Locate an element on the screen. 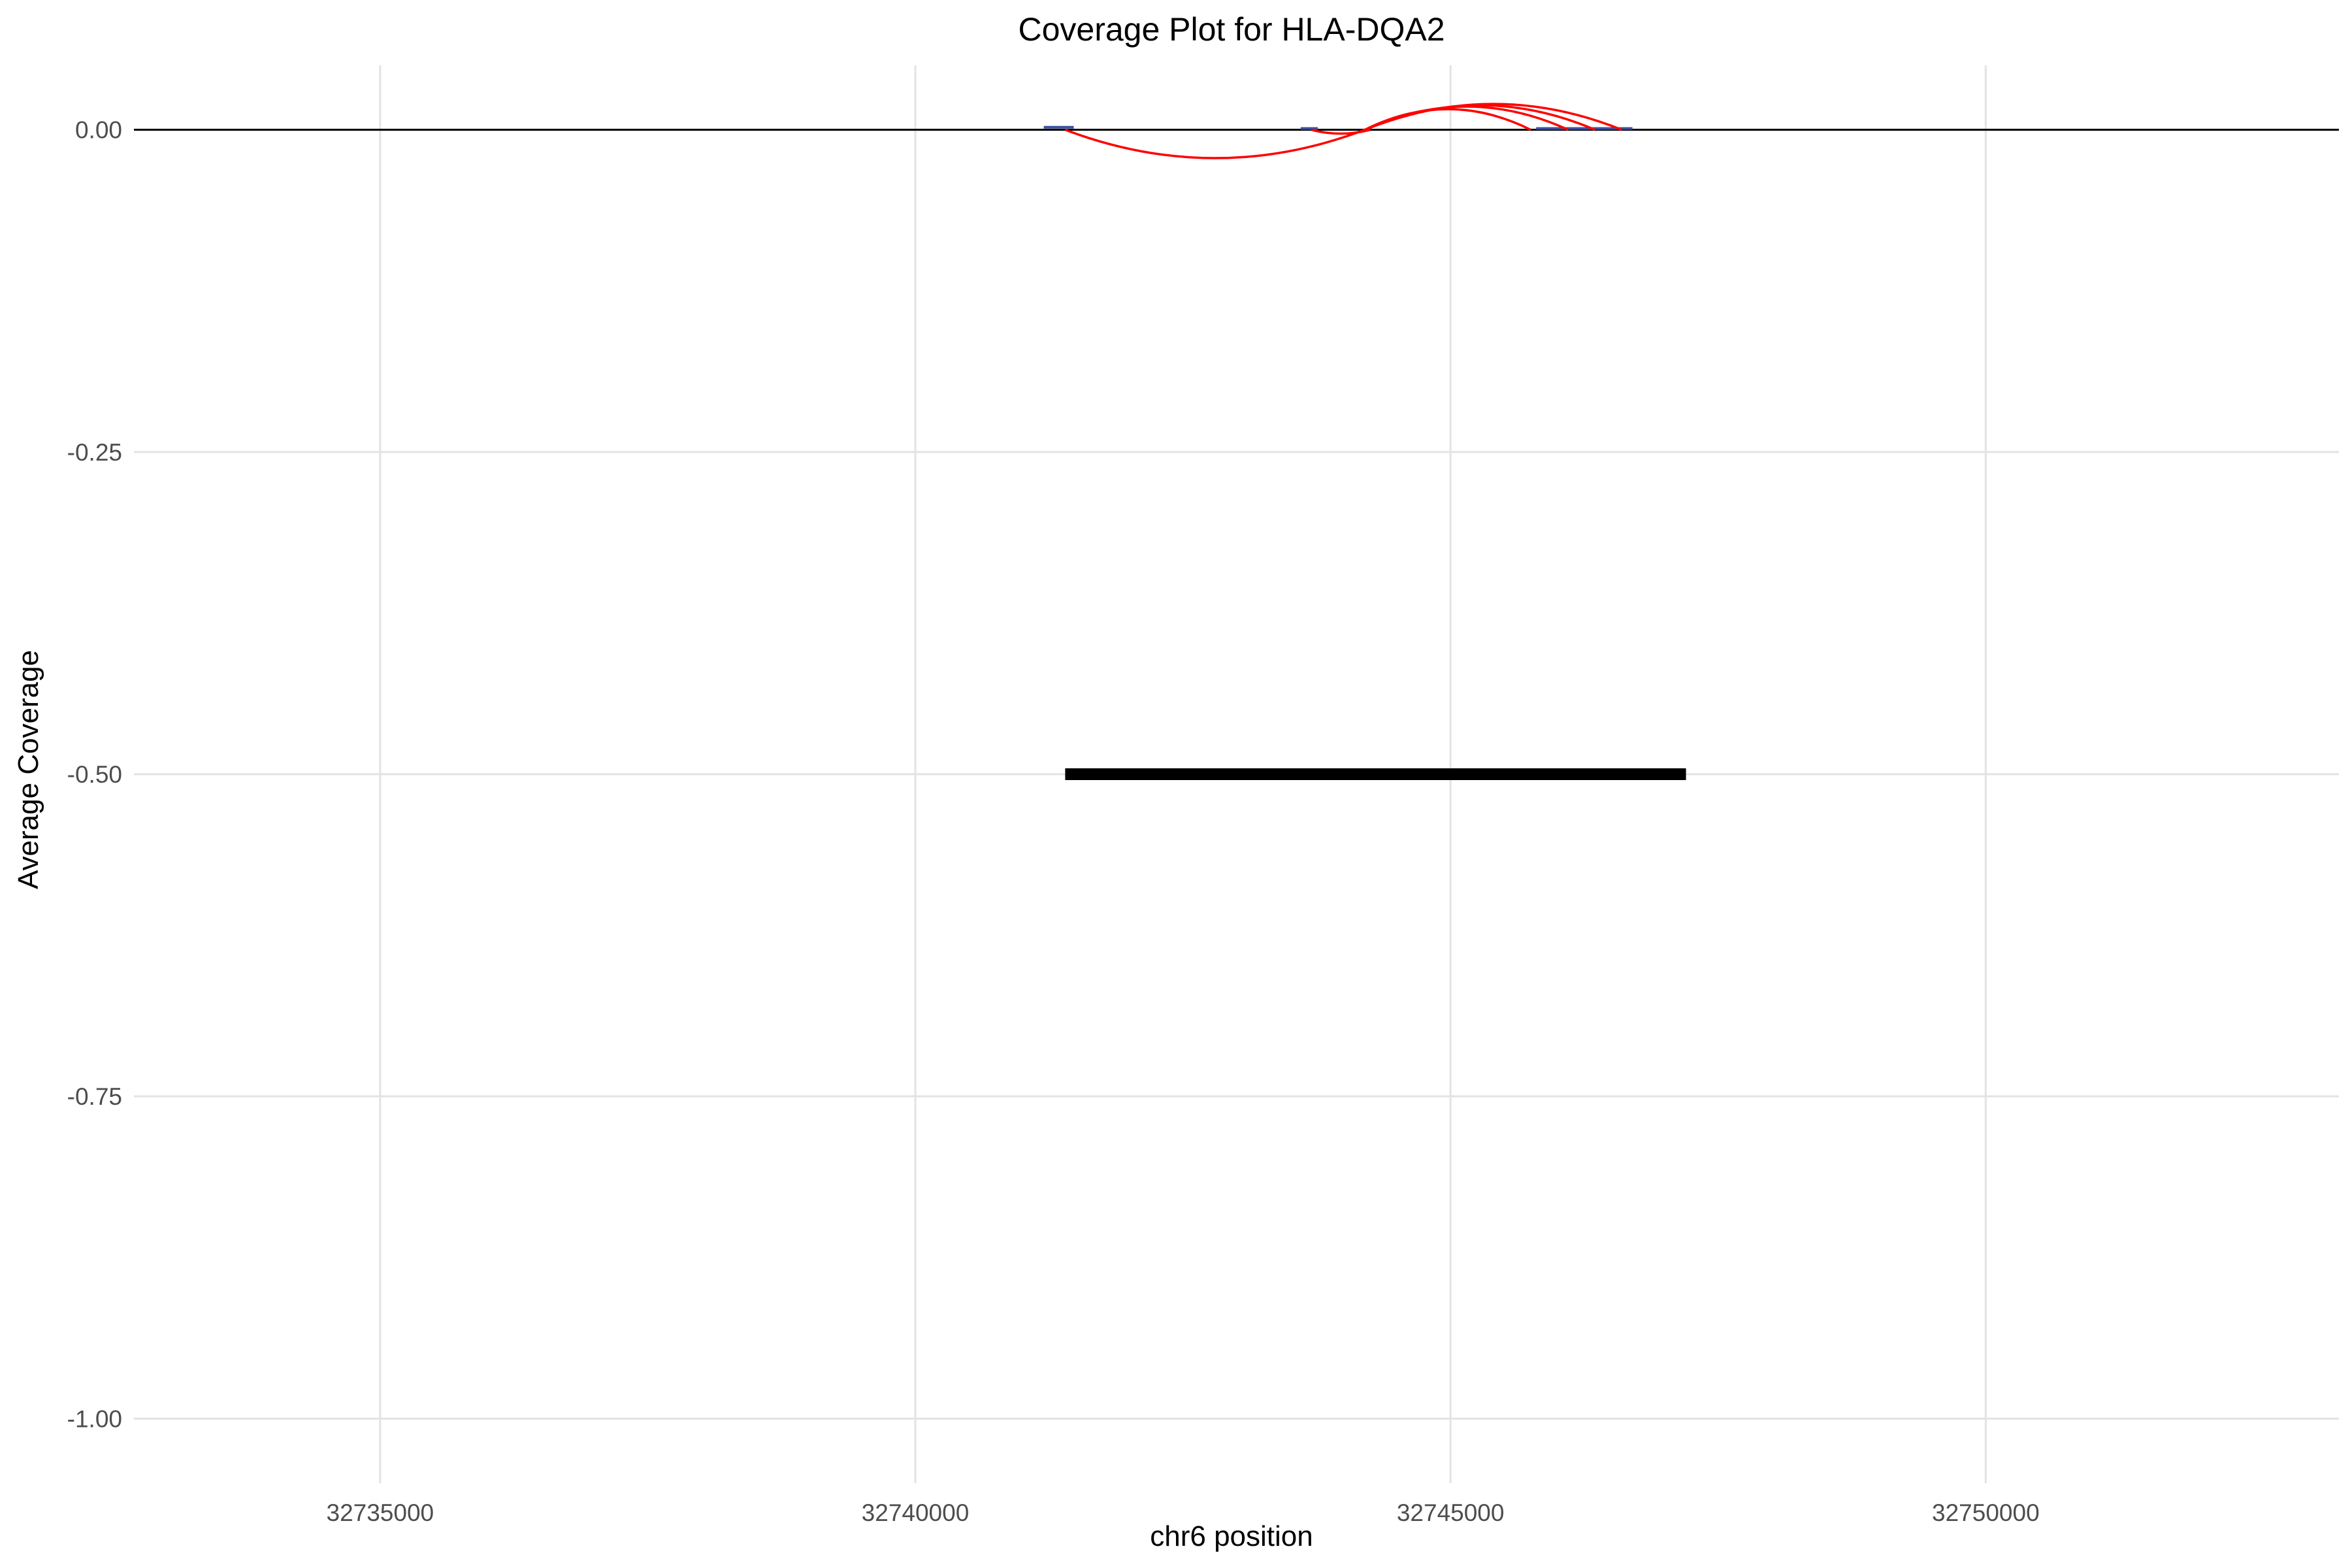 This screenshot has width=2352, height=1568. y-tick-label: -1.00 is located at coordinates (94, 1418).